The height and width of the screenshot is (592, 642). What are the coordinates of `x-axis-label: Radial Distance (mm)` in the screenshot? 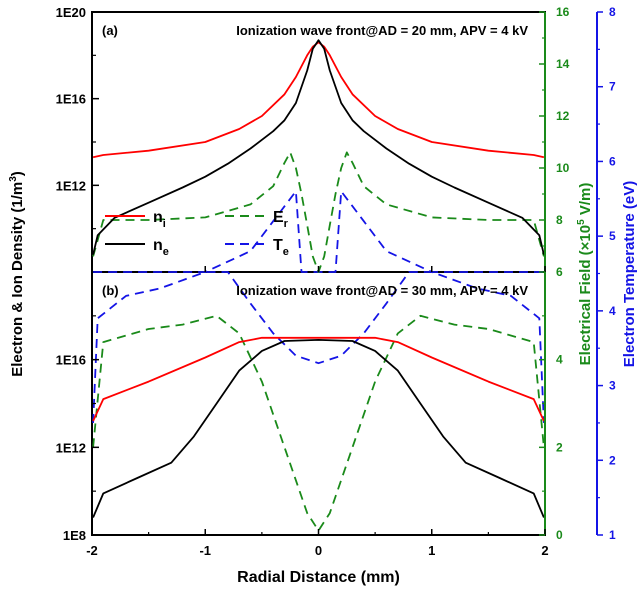 It's located at (318, 577).